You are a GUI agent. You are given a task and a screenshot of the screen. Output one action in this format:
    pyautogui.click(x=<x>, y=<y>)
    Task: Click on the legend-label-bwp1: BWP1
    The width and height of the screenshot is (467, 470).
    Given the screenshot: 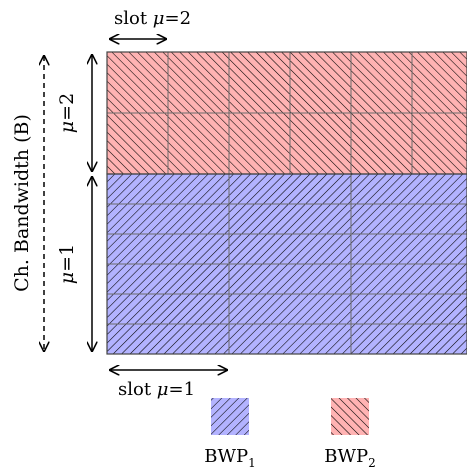 What is the action you would take?
    pyautogui.click(x=229, y=458)
    